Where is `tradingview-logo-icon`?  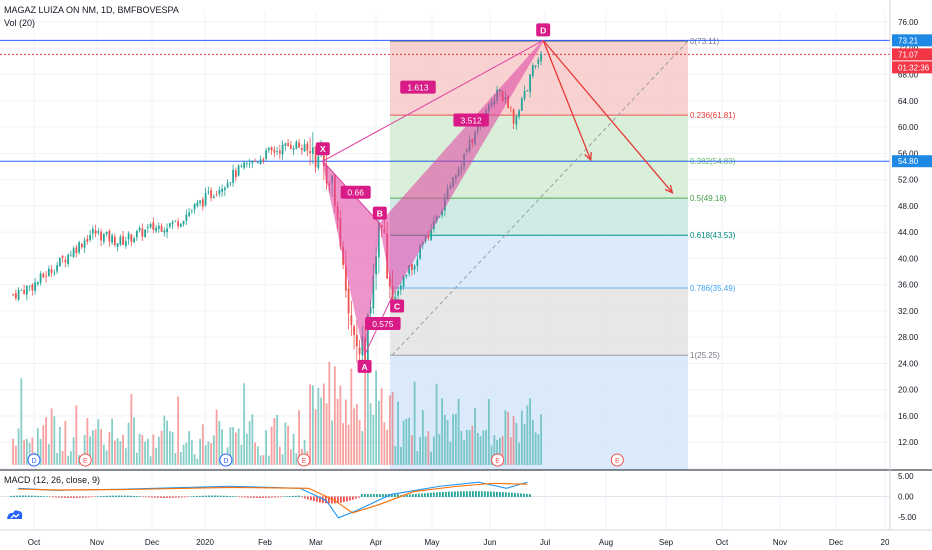 tradingview-logo-icon is located at coordinates (15, 515).